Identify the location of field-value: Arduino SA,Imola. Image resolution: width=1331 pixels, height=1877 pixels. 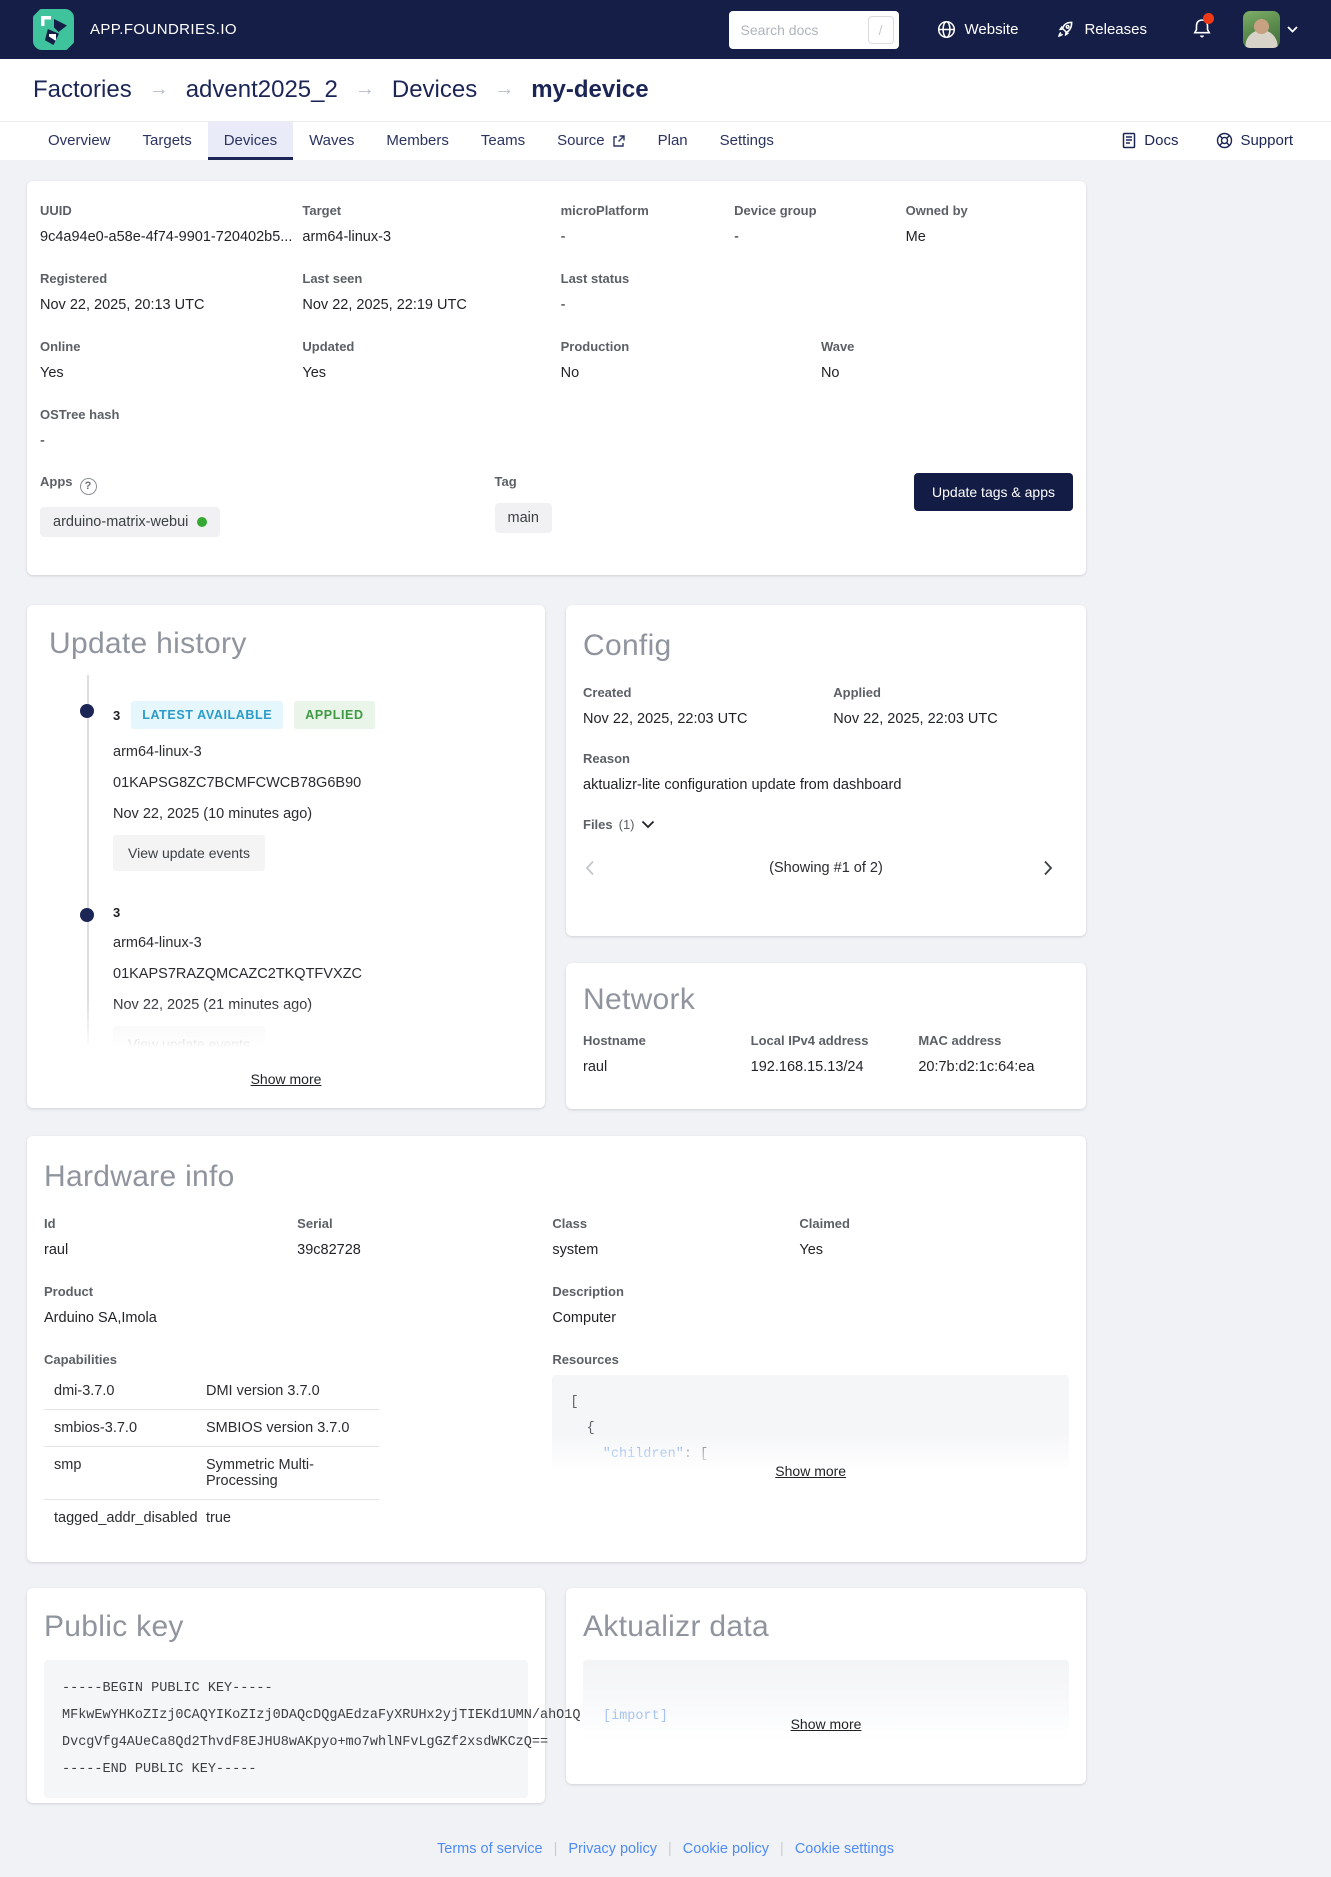
(100, 1318).